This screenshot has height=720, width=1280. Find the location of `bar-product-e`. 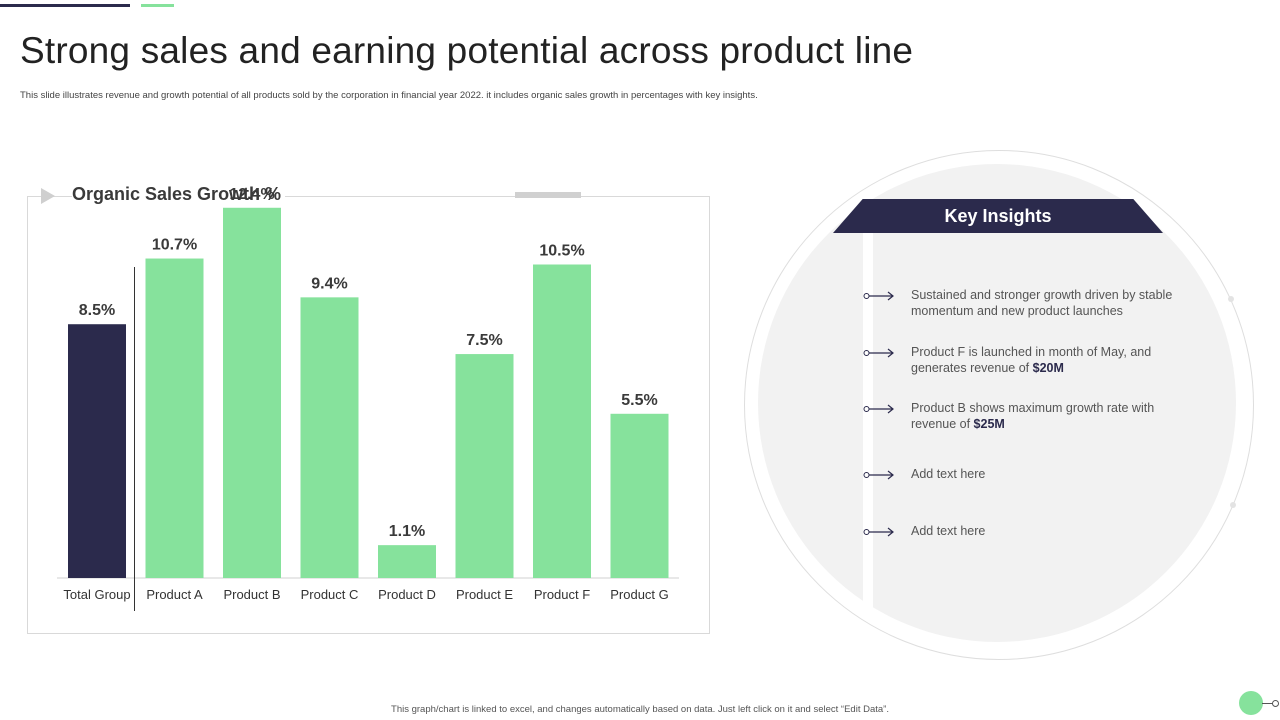

bar-product-e is located at coordinates (484, 466).